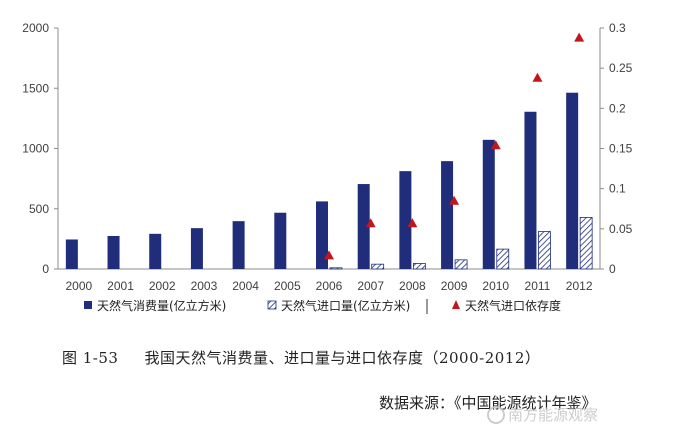  I want to click on right-axis-tick-label: 0.15, so click(621, 149).